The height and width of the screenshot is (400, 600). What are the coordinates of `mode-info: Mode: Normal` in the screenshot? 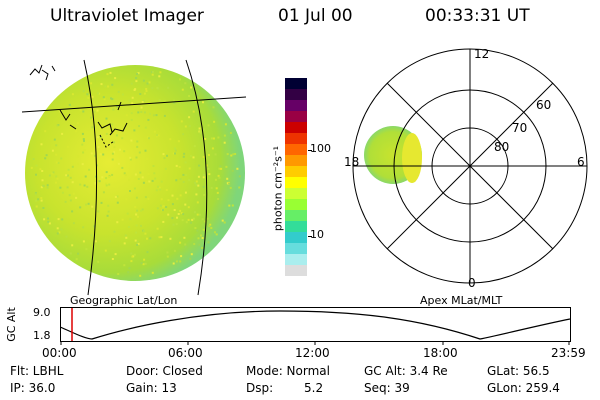 It's located at (288, 371).